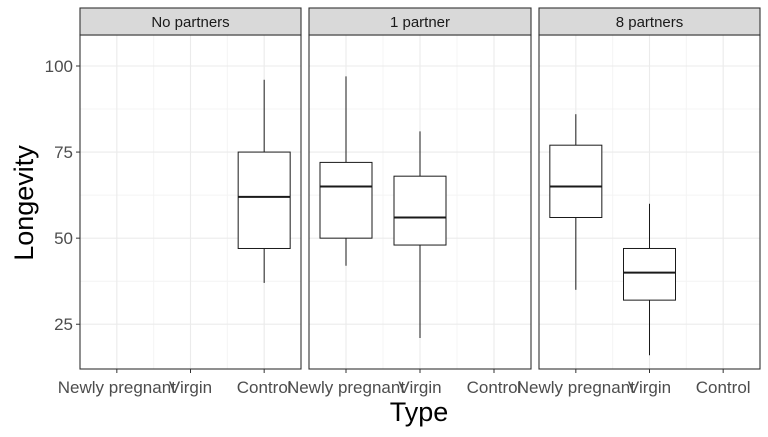 The width and height of the screenshot is (768, 437). I want to click on x-axis-title: Type, so click(419, 412).